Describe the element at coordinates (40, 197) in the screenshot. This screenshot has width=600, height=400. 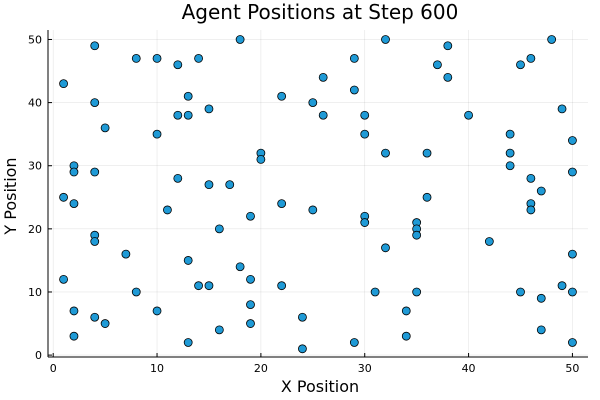
I see `y-axis-ticks: 0 10 20 30 40 50` at that location.